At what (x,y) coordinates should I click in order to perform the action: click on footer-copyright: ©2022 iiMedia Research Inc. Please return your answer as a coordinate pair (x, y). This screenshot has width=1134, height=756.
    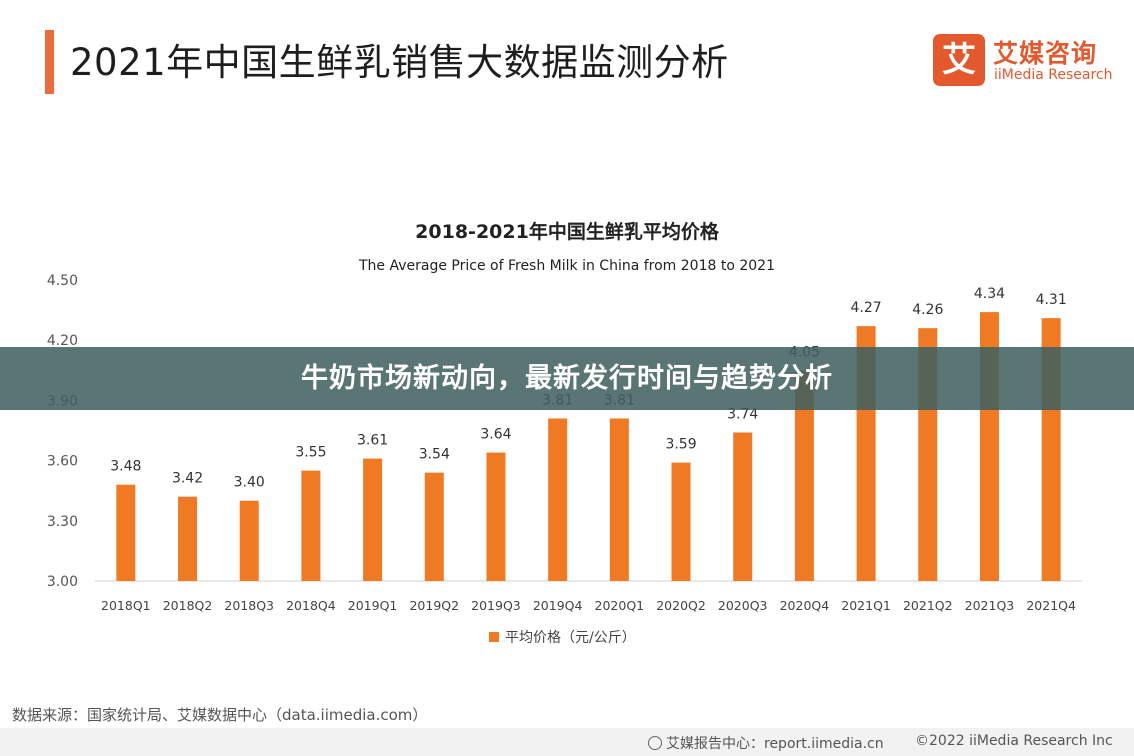
    Looking at the image, I should click on (1014, 741).